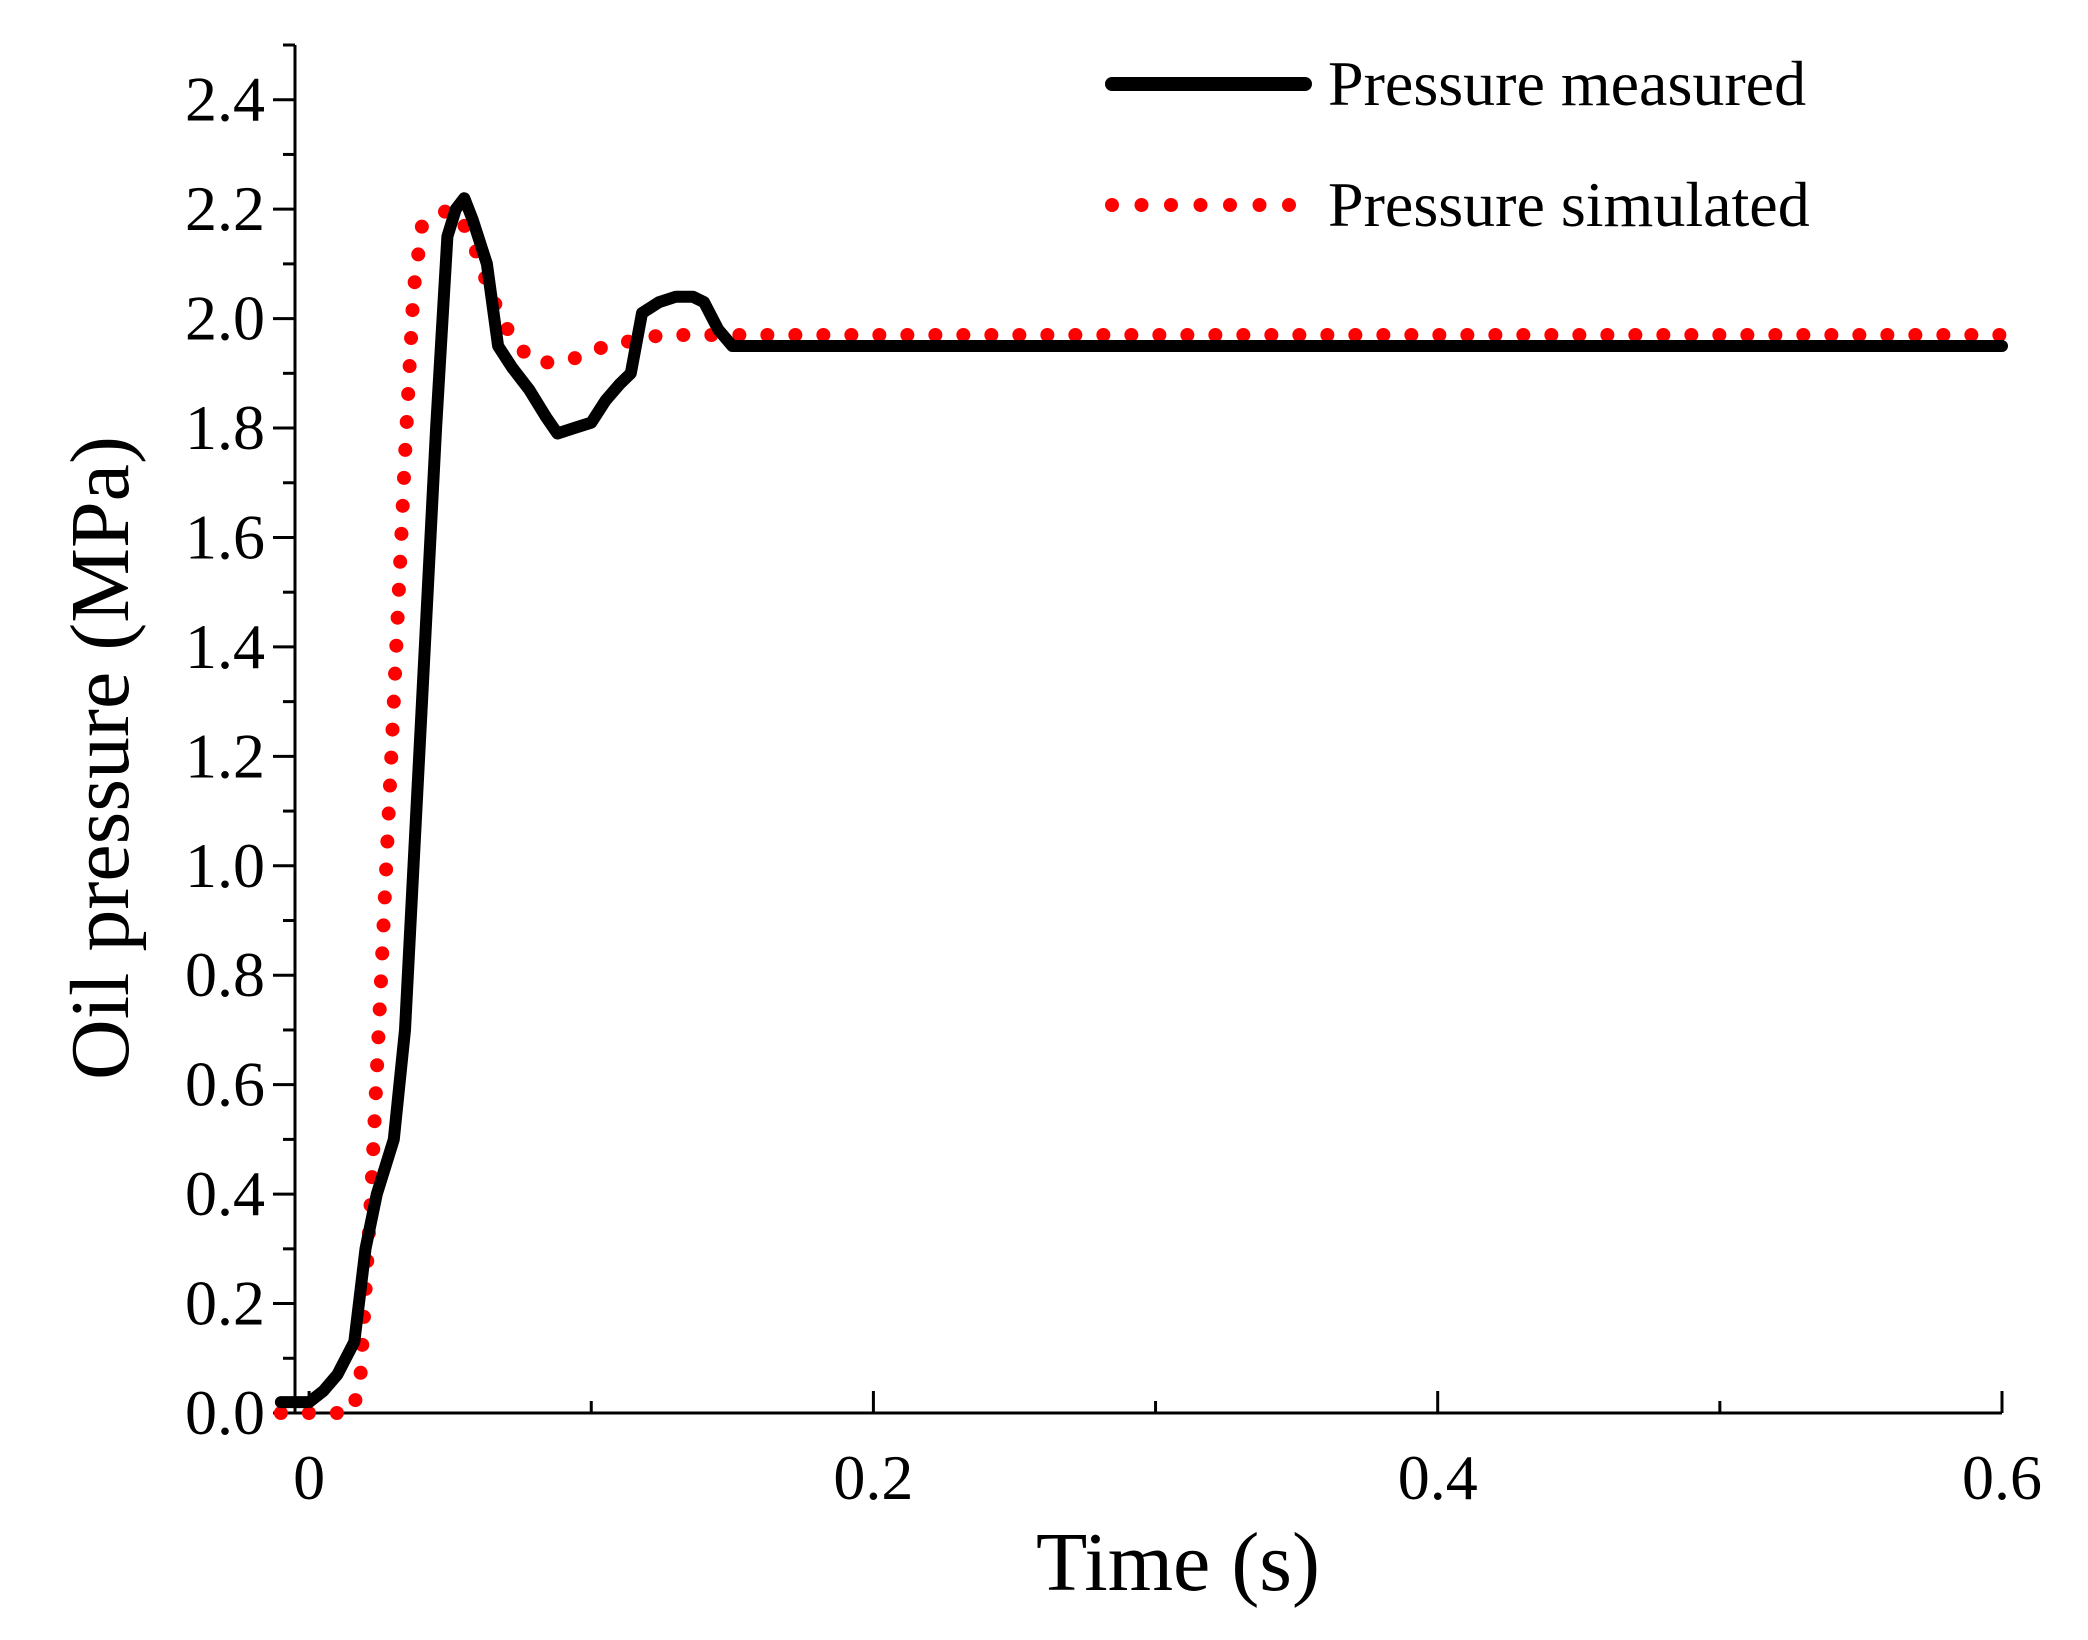  What do you see at coordinates (225, 1084) in the screenshot?
I see `y-tick-label: 0.6` at bounding box center [225, 1084].